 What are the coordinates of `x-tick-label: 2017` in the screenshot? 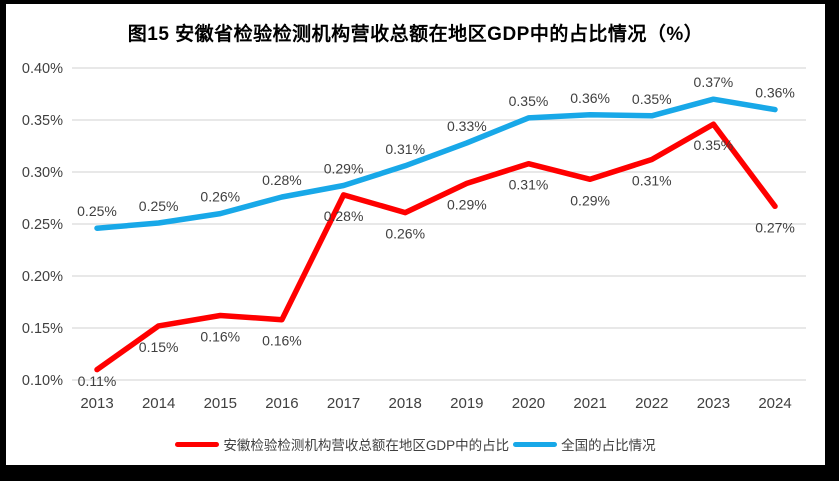 It's located at (343, 403).